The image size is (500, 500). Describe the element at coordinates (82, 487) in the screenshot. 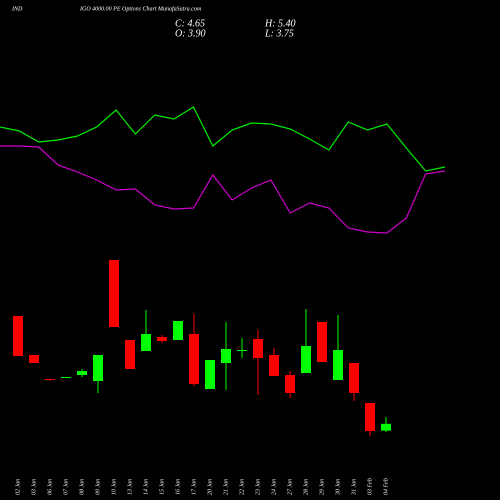

I see `x-tick-label: 08 Jan` at that location.